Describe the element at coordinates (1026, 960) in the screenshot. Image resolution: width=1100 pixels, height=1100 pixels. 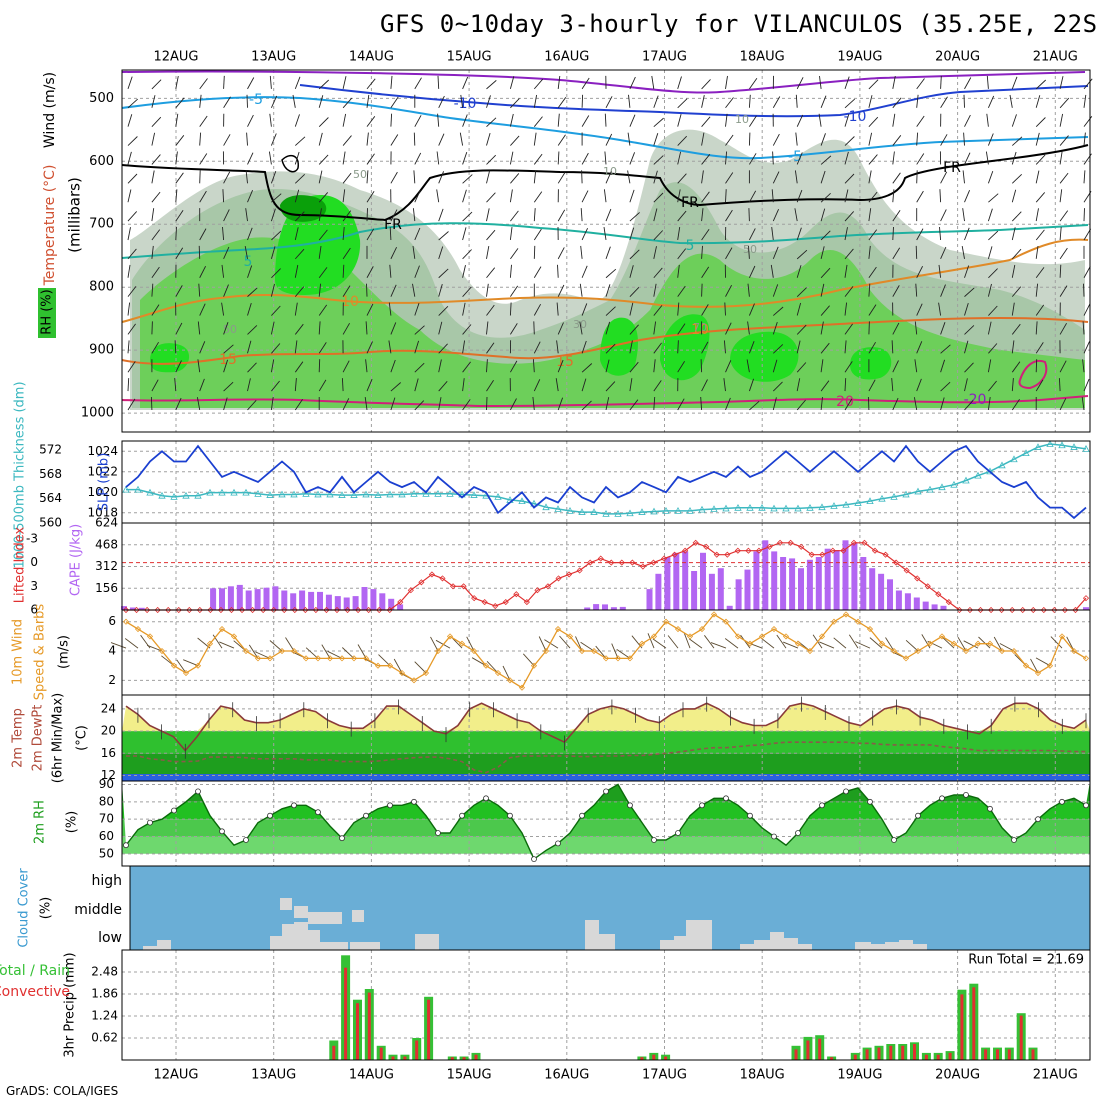
I see `run-total-label: Run Total = 21.69` at that location.